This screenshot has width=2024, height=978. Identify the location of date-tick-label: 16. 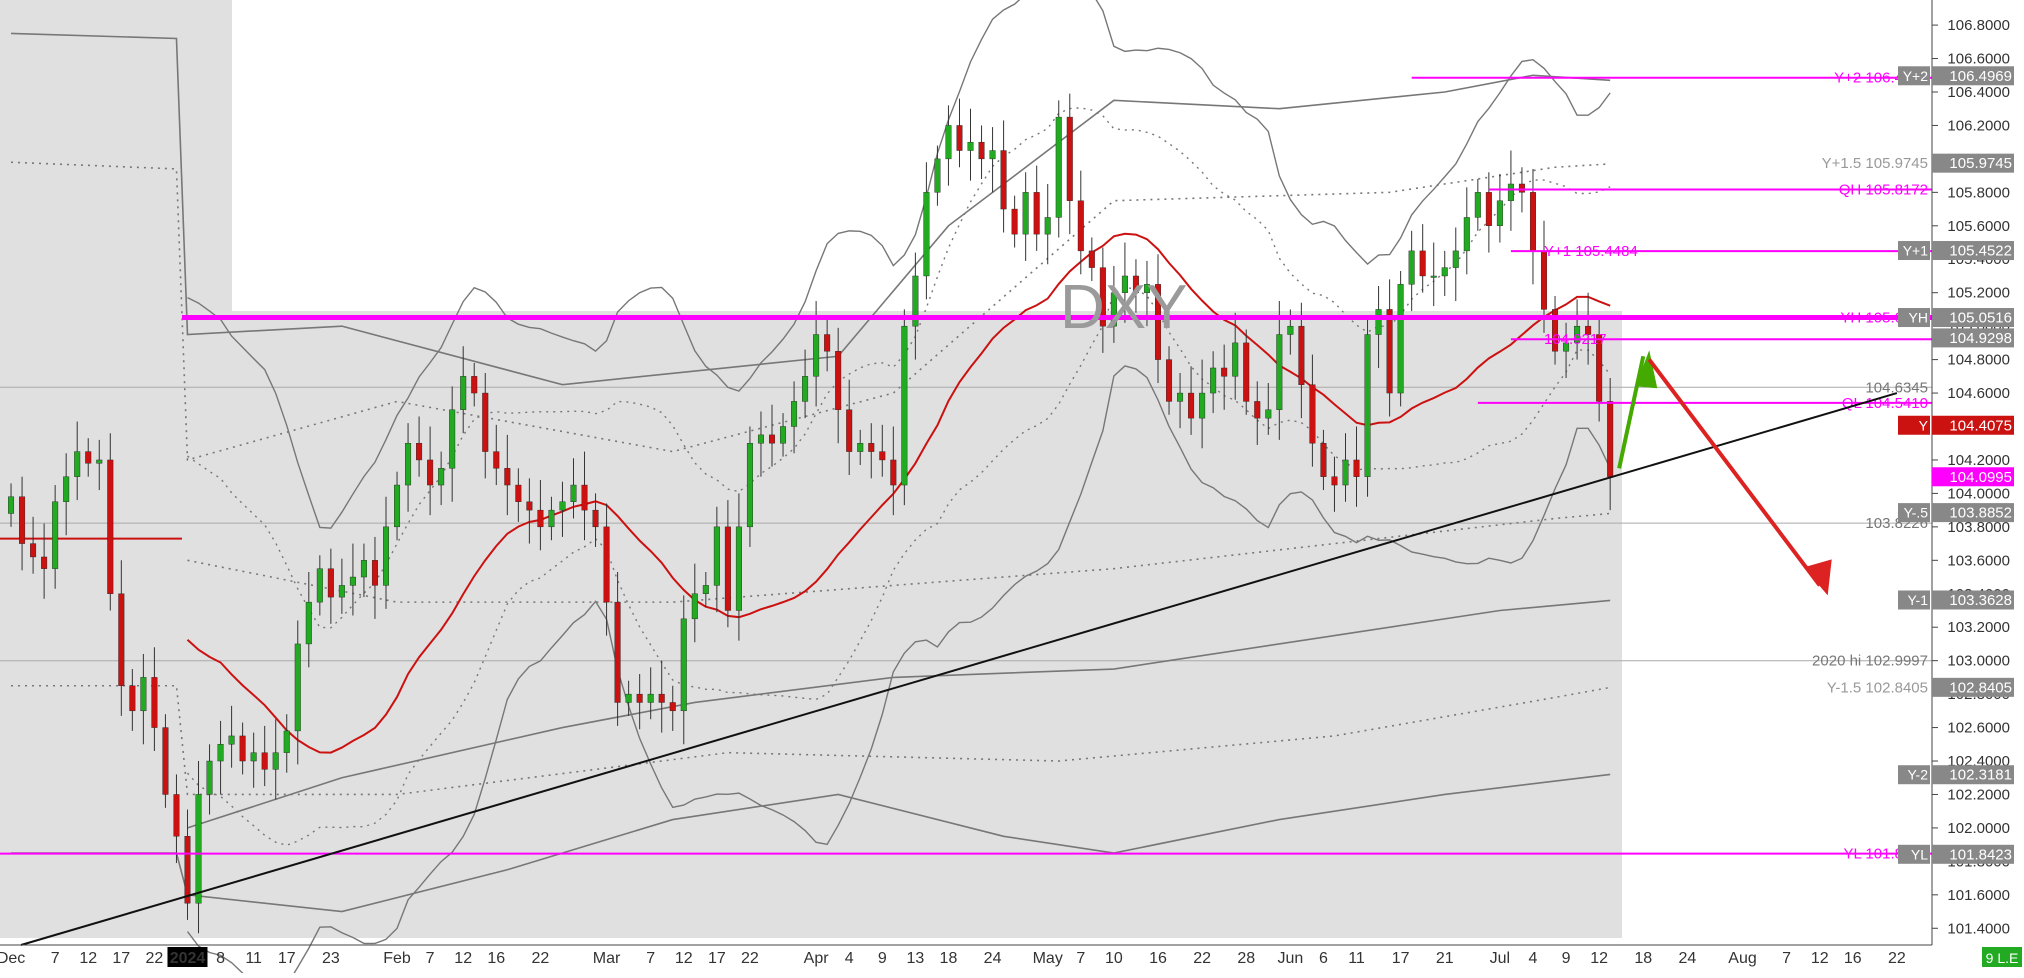
(1158, 958).